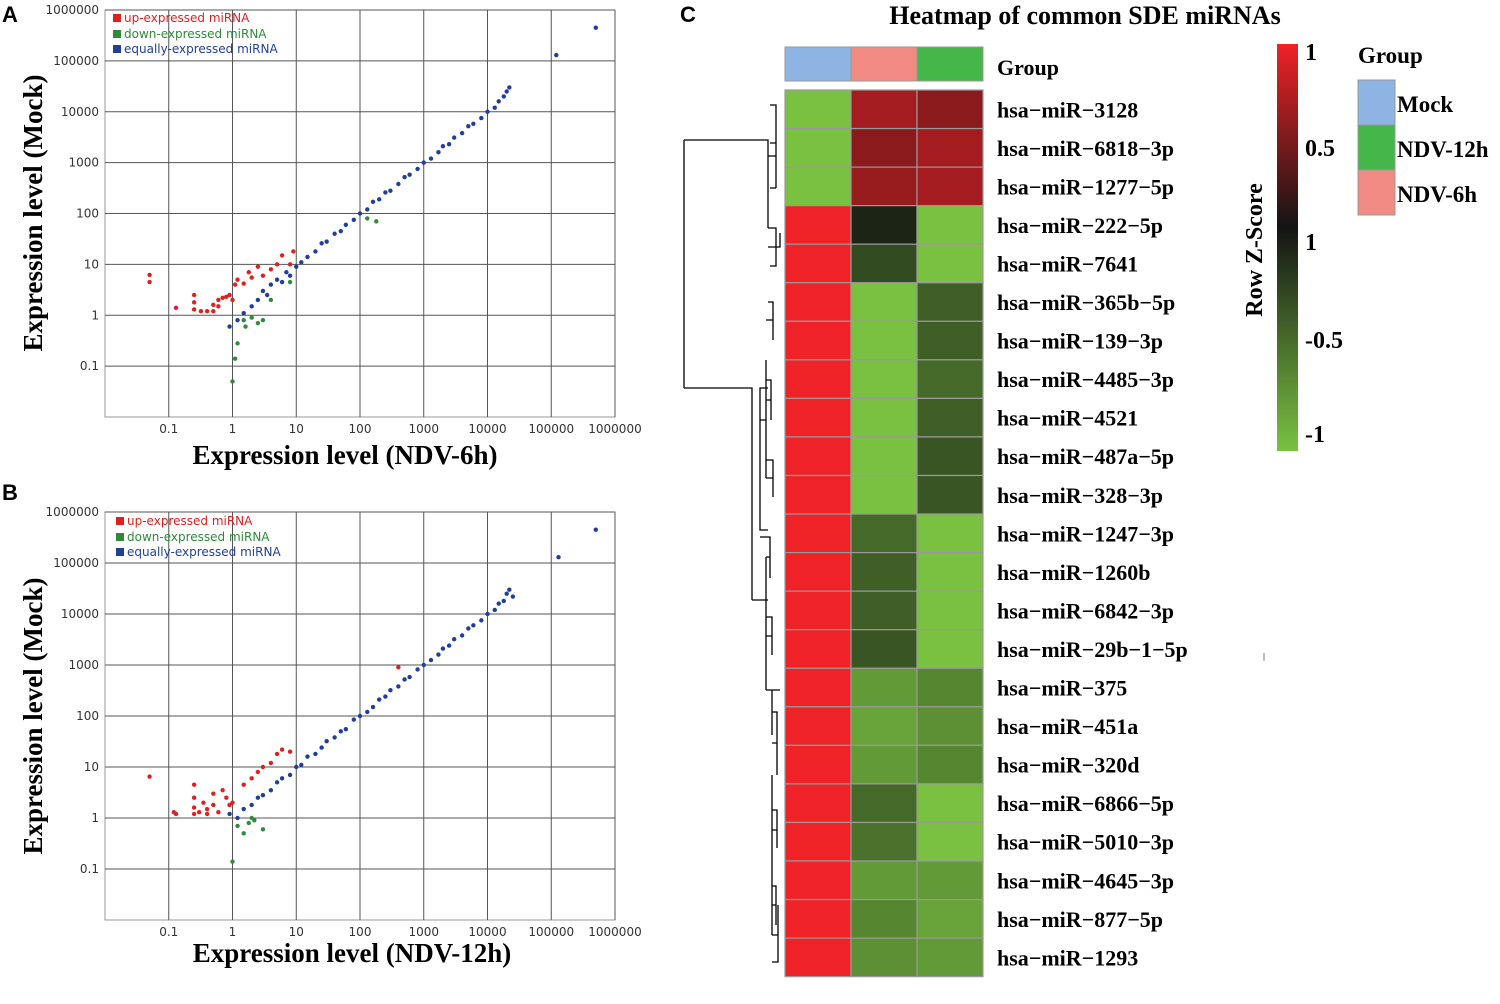  I want to click on colorbar, so click(1287, 247).